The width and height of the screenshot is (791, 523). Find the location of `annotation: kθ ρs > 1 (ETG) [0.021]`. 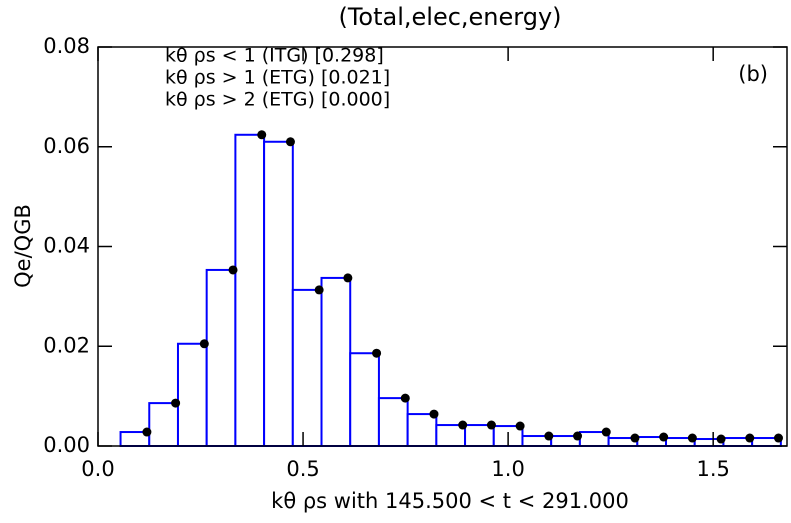

annotation: kθ ρs > 1 (ETG) [0.021] is located at coordinates (277, 78).